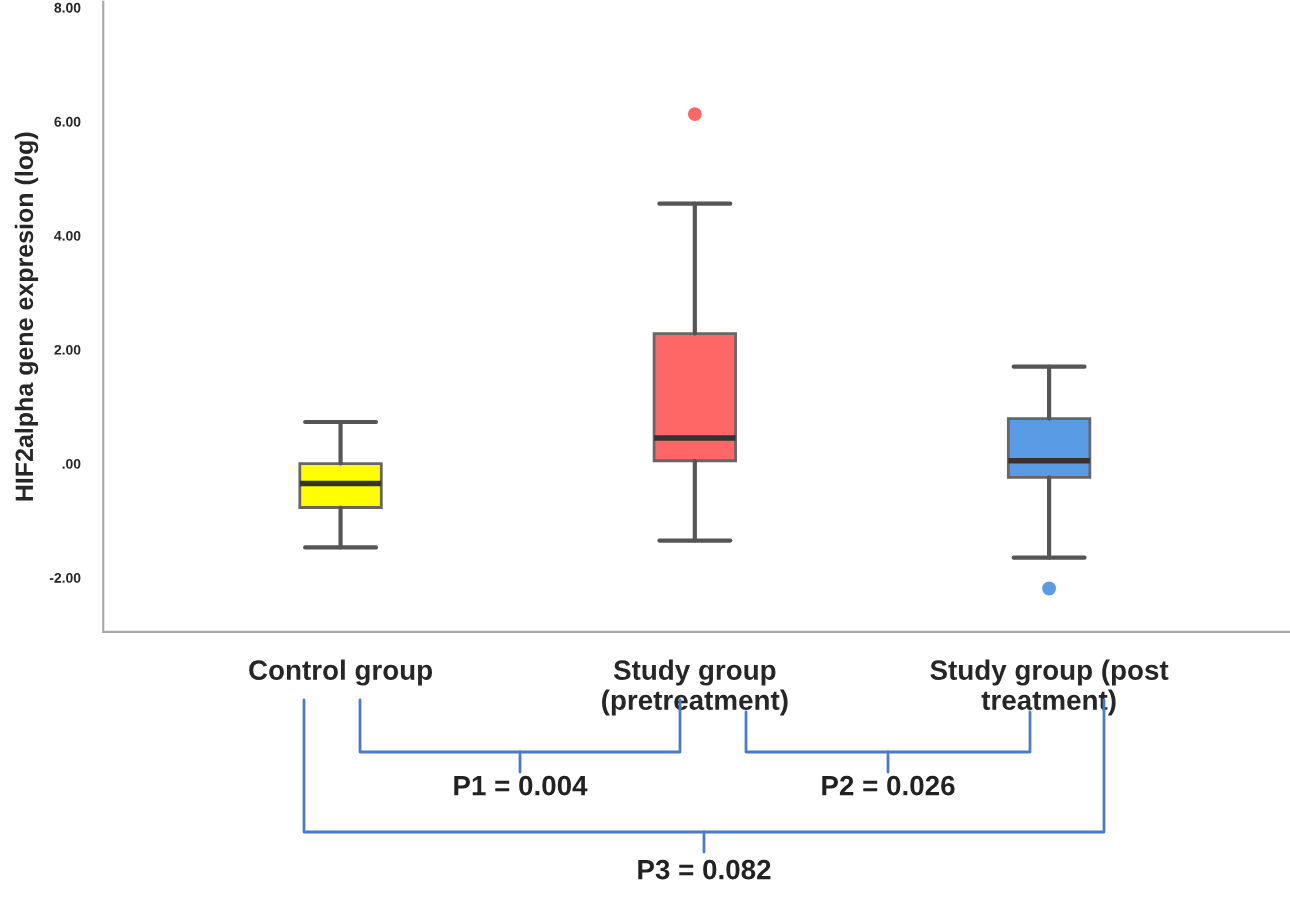 The width and height of the screenshot is (1290, 900). Describe the element at coordinates (340, 672) in the screenshot. I see `x-tick-label: Control group` at that location.